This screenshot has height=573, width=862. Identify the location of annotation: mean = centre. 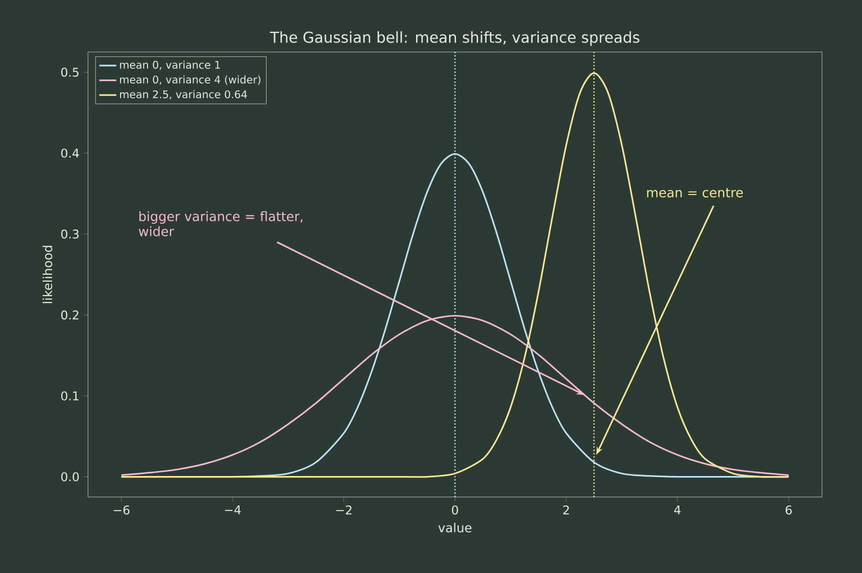
(695, 193).